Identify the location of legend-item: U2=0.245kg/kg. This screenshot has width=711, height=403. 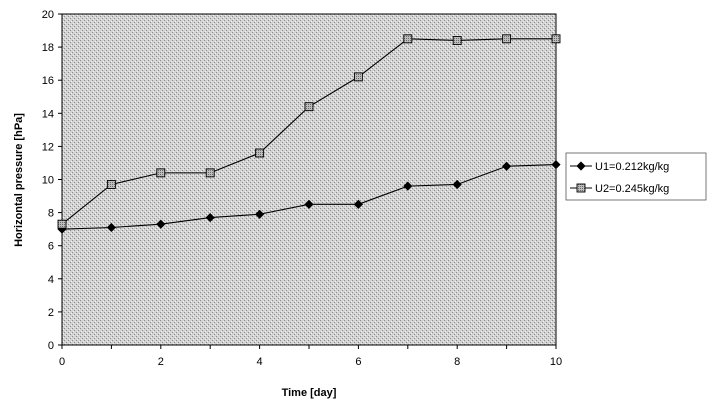
(619, 189).